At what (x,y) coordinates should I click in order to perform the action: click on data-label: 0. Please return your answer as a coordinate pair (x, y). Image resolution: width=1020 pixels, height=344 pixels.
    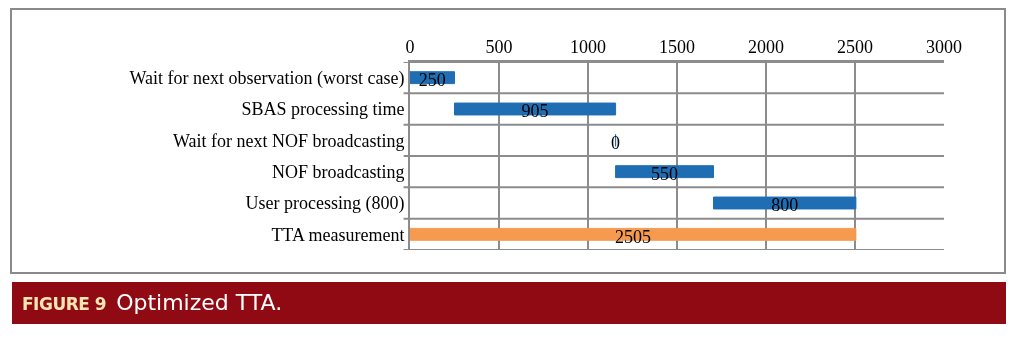
    Looking at the image, I should click on (616, 142).